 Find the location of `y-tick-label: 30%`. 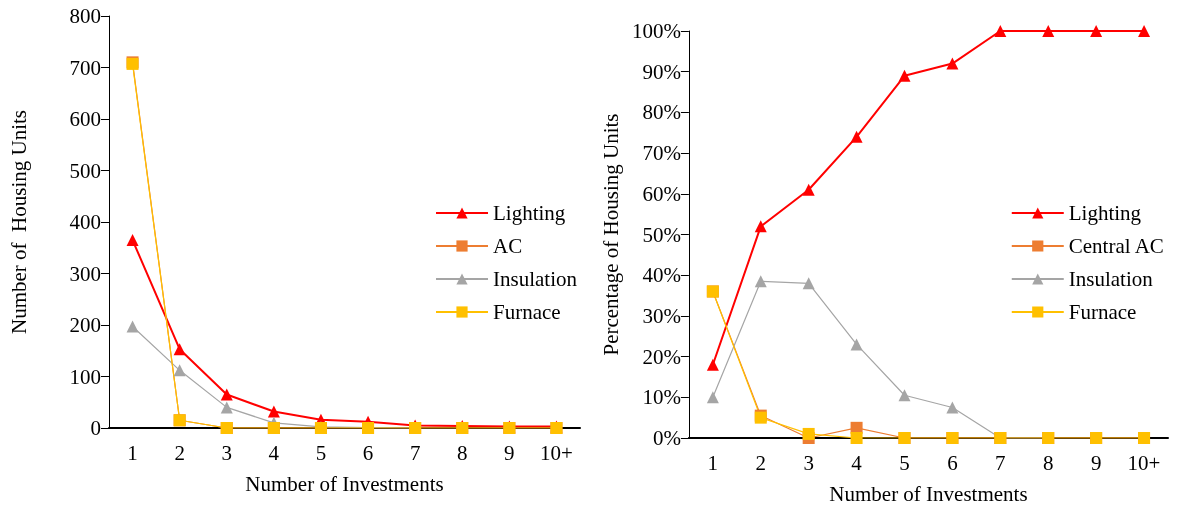

y-tick-label: 30% is located at coordinates (661, 315).